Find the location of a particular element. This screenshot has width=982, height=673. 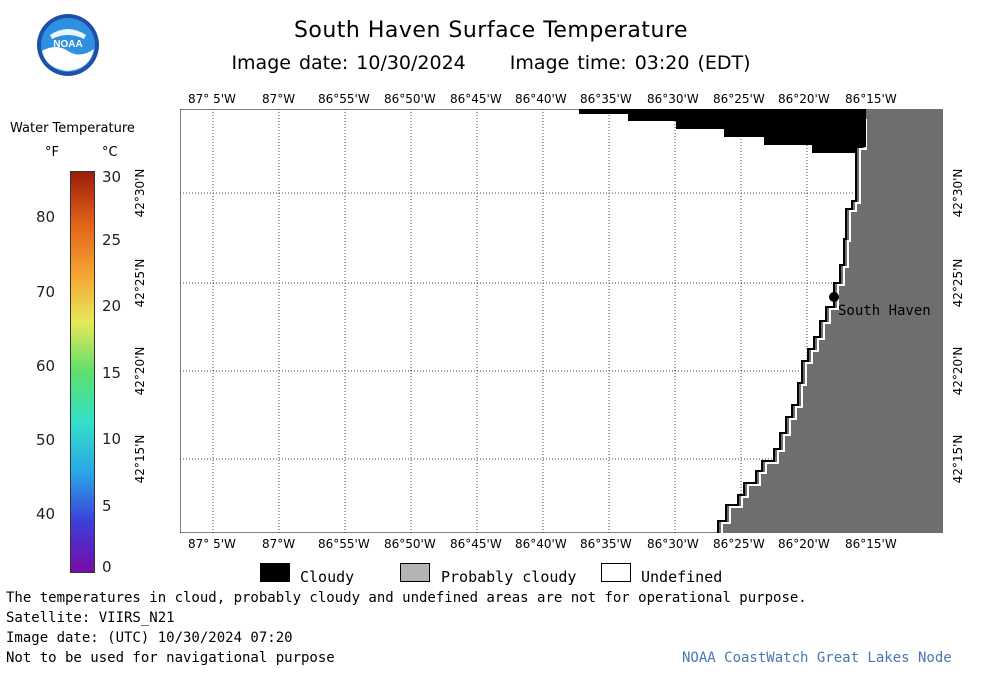

lat-label-left: 42°30'N is located at coordinates (140, 193).